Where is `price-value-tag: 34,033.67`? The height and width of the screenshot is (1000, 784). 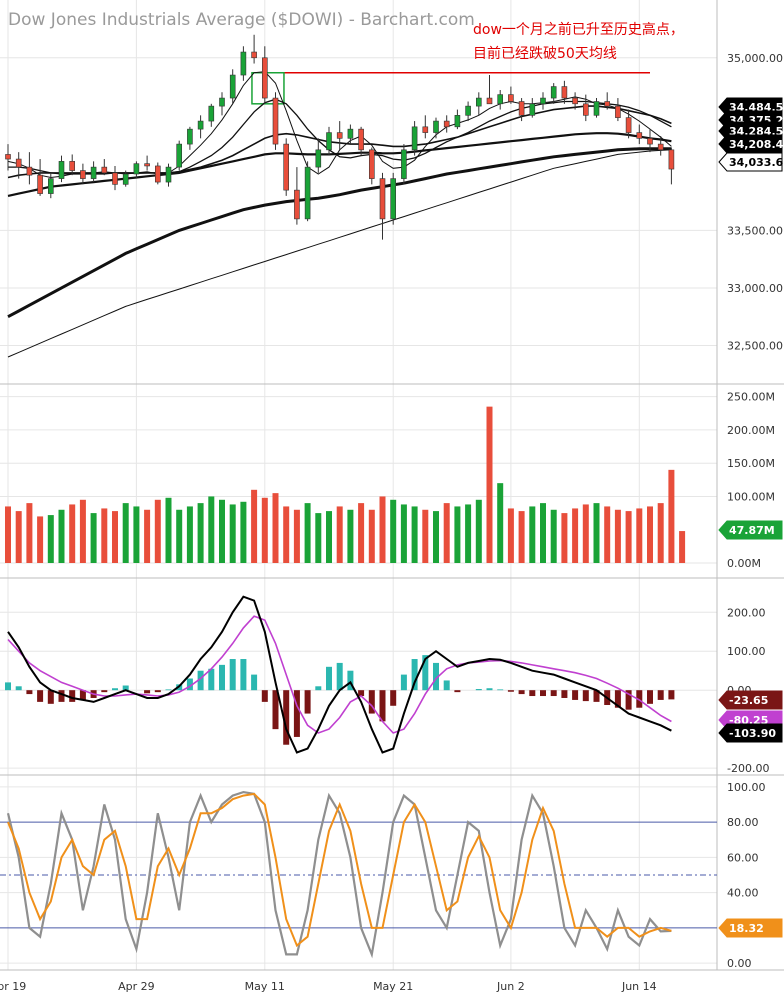 price-value-tag: 34,033.67 is located at coordinates (756, 162).